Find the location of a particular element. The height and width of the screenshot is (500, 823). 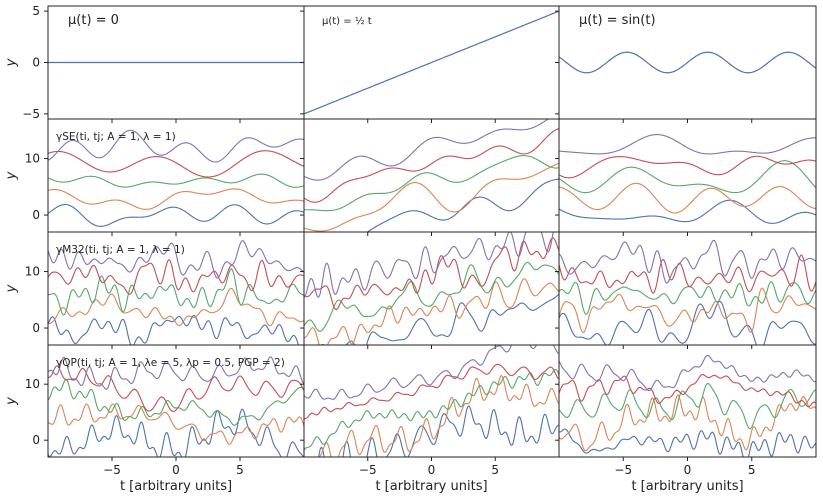

panel-r2-c2 is located at coordinates (686, 290).